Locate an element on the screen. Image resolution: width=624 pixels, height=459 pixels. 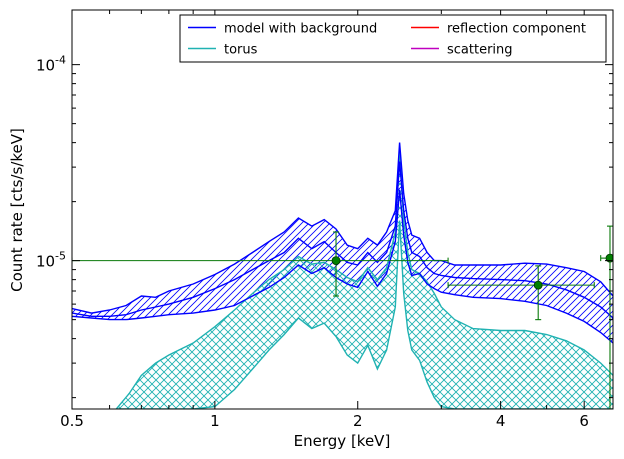
legend-entry-1: model with background is located at coordinates (282, 29).